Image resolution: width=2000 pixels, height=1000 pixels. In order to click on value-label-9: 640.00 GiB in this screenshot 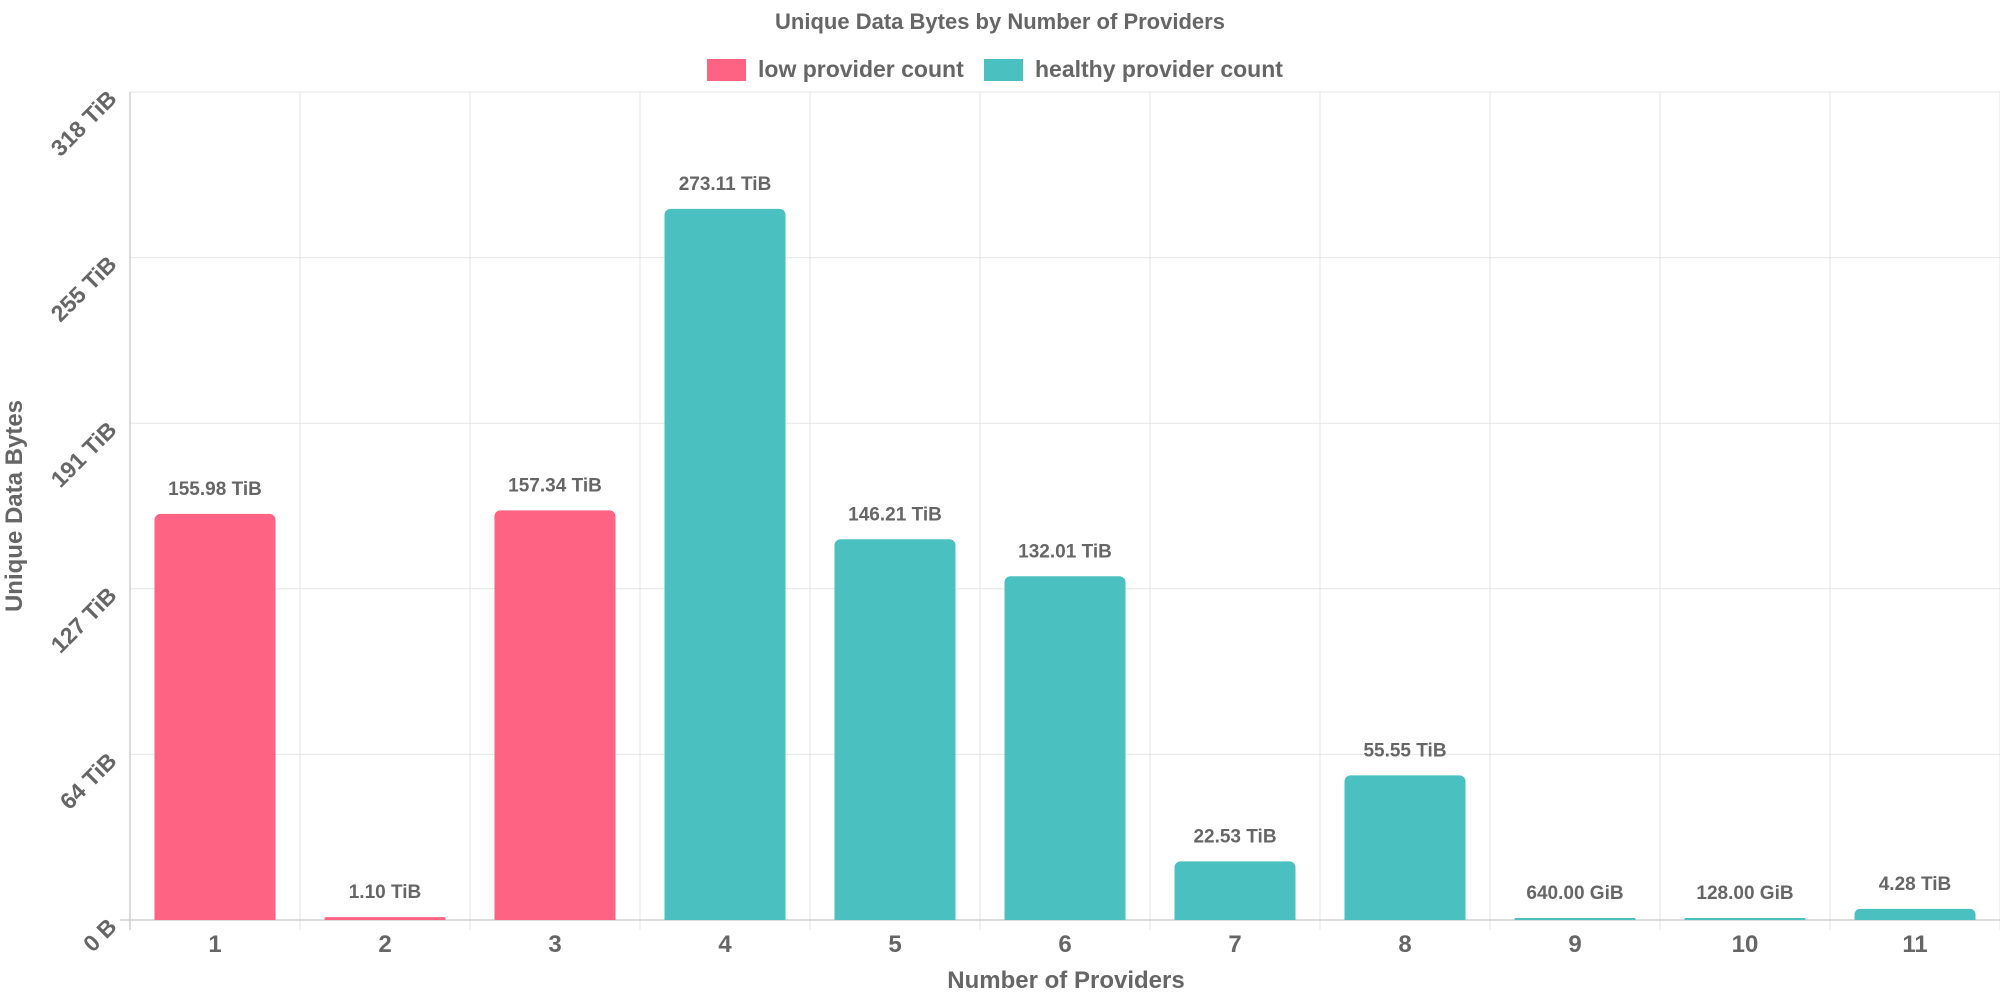, I will do `click(1574, 893)`.